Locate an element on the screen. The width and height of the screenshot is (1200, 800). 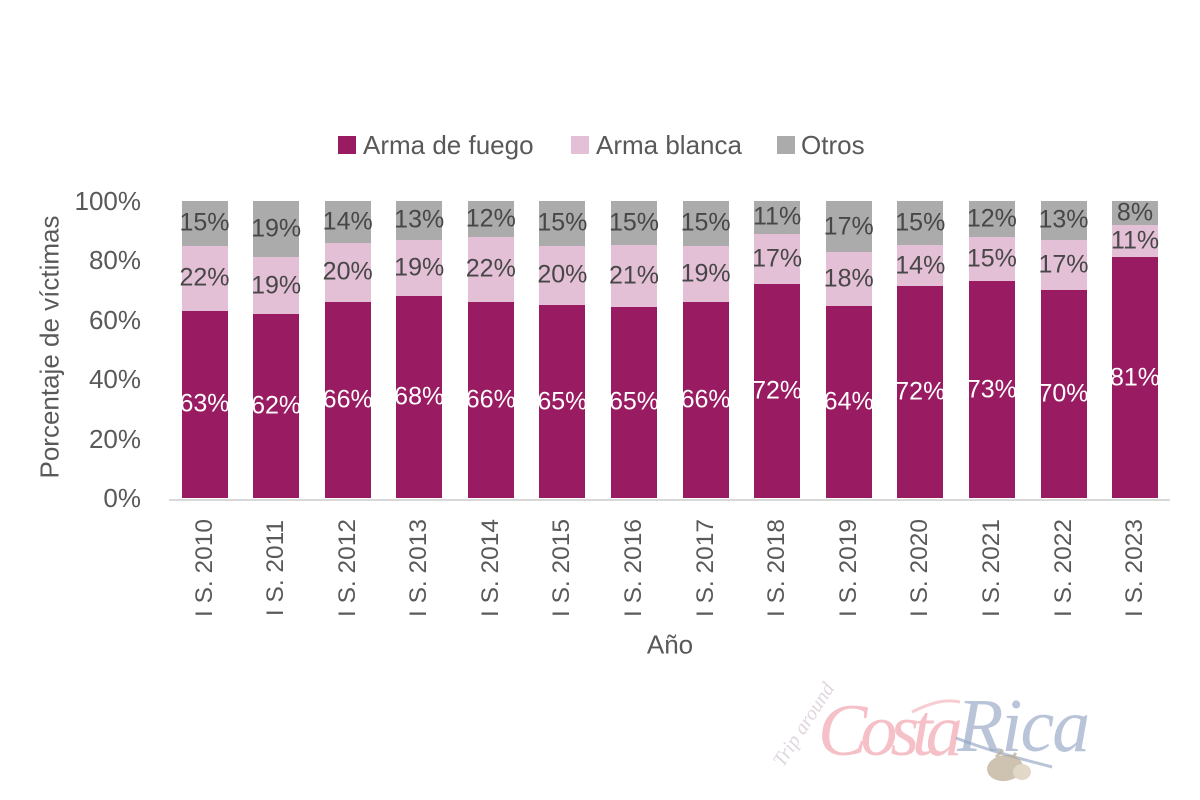
svg-text: Costa is located at coordinates (889, 731).